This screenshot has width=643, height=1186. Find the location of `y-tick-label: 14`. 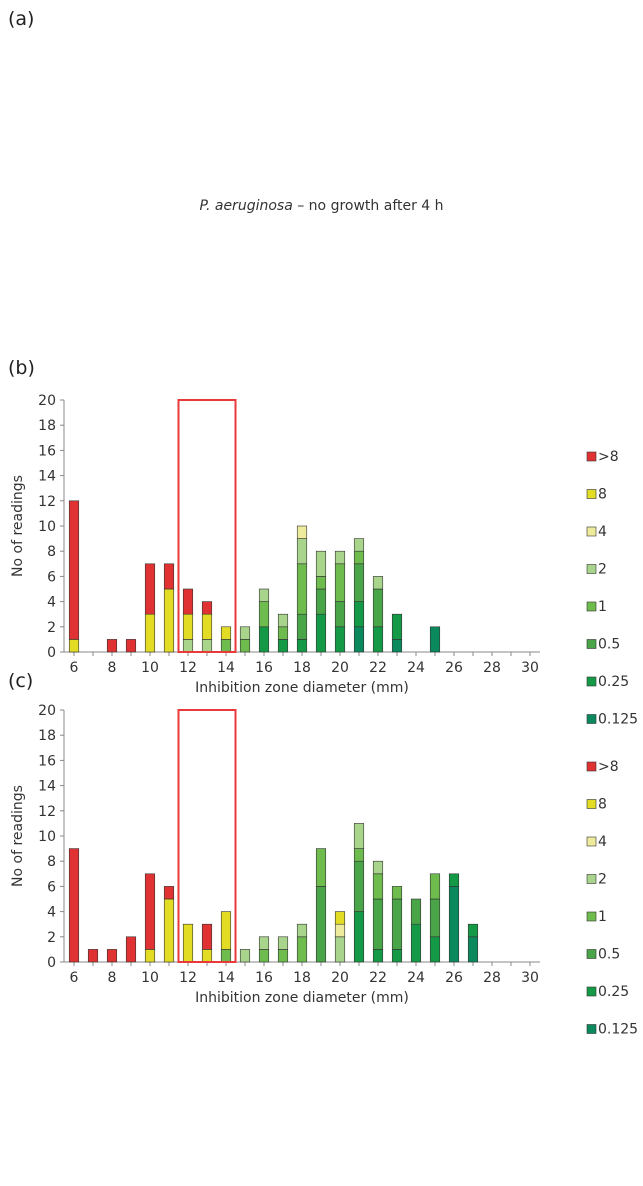

y-tick-label: 14 is located at coordinates (47, 787).